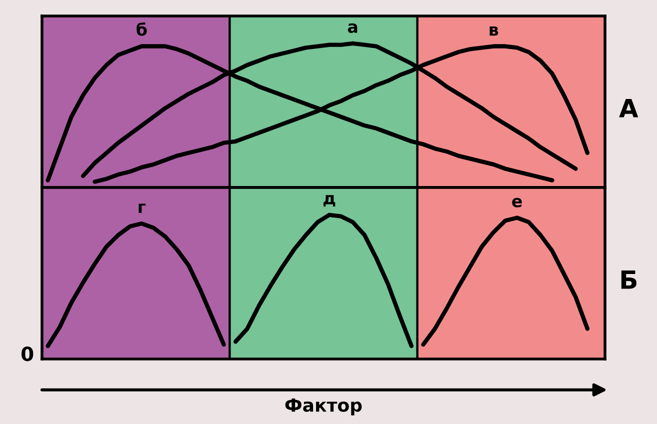 The height and width of the screenshot is (424, 657). I want to click on x-axis-title: Фактор, so click(323, 407).